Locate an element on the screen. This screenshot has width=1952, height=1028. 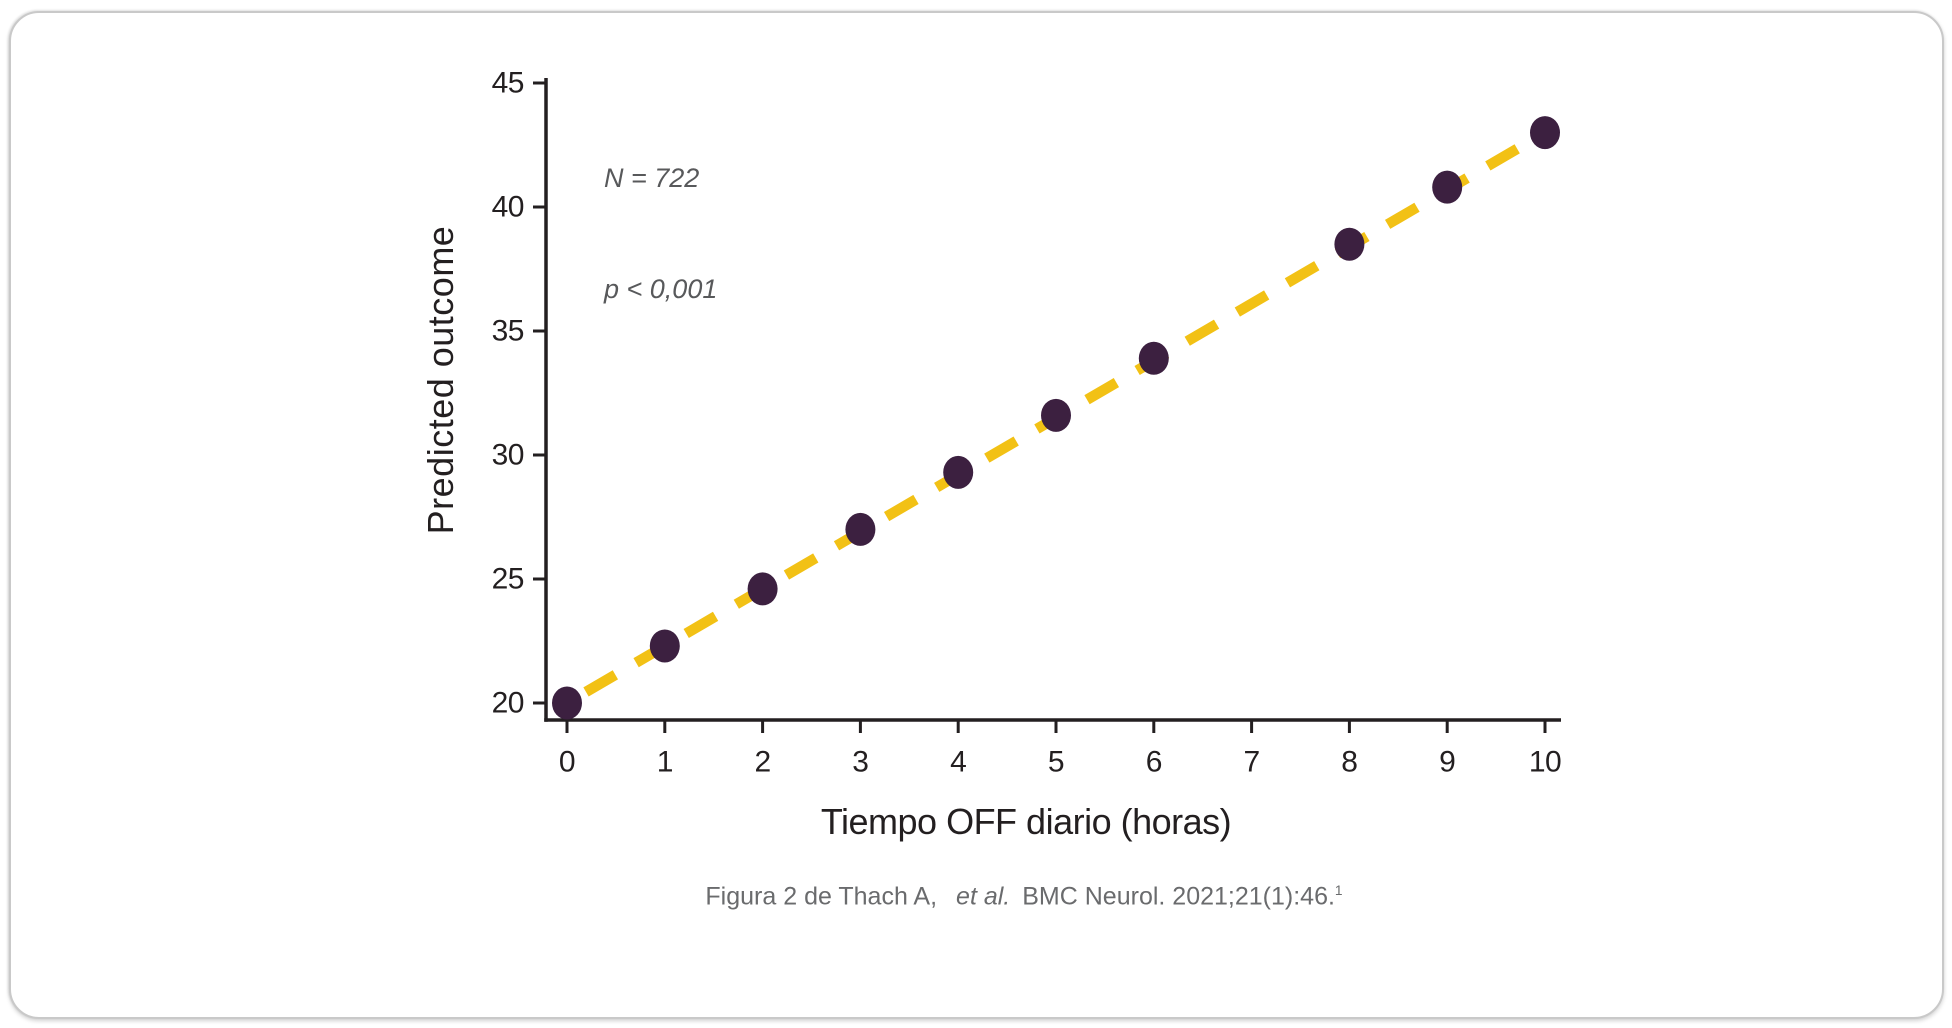
x-tick-label: 10 is located at coordinates (1545, 762).